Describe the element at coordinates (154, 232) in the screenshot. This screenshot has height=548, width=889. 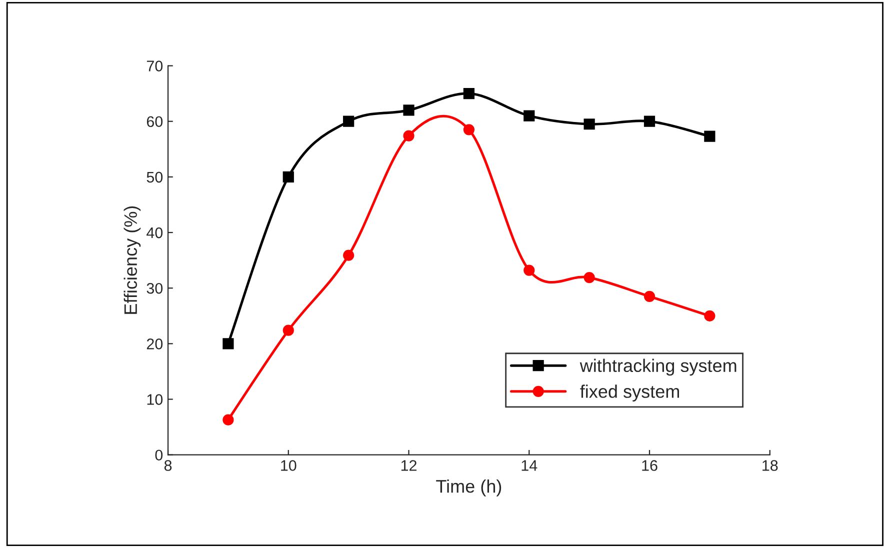
I see `y-tick-label: 40` at that location.